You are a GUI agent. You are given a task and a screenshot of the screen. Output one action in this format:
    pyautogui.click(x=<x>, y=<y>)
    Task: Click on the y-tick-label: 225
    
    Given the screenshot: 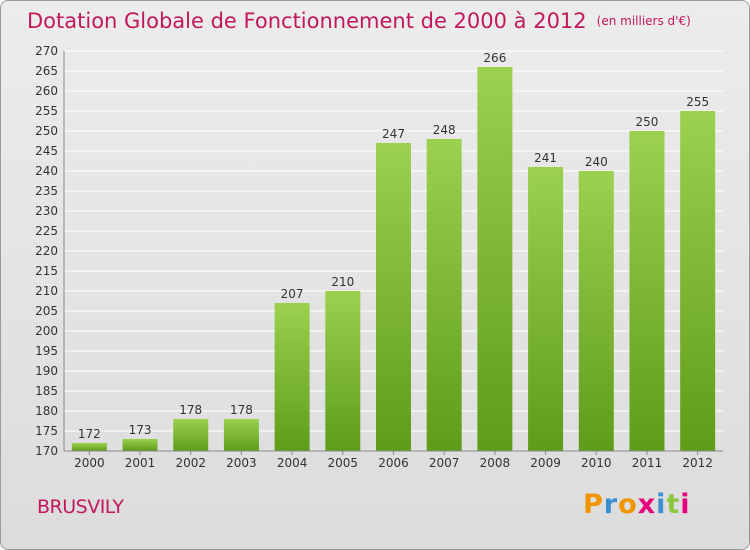 What is the action you would take?
    pyautogui.click(x=46, y=231)
    